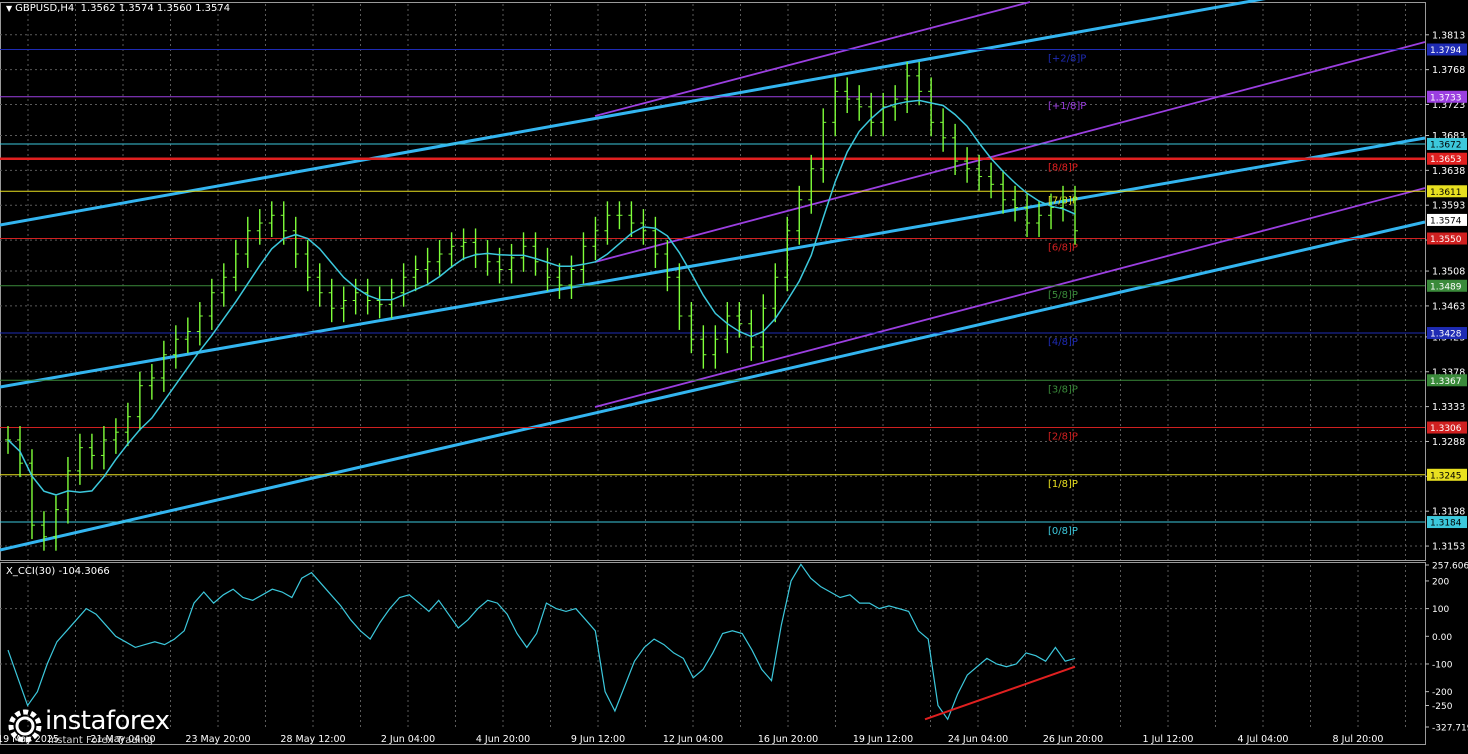 This screenshot has width=1468, height=754. What do you see at coordinates (978, 739) in the screenshot?
I see `x-tick-label: 24 Jun 04:00` at bounding box center [978, 739].